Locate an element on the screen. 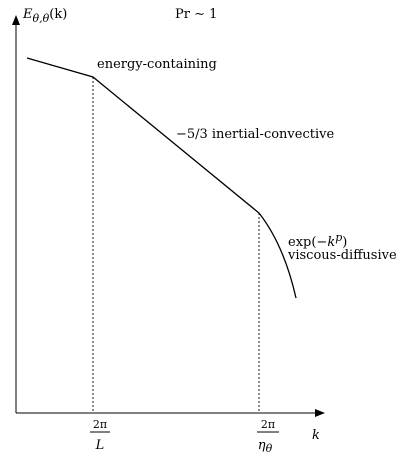 The width and height of the screenshot is (411, 457). tick-label-dissipation-scale: 2π ηθ is located at coordinates (268, 436).